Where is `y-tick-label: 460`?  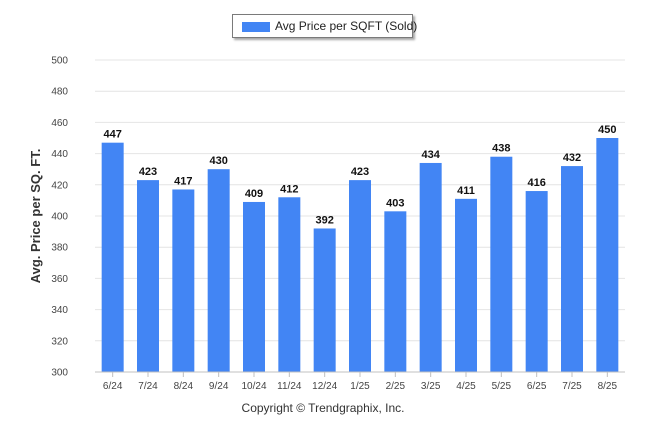 y-tick-label: 460 is located at coordinates (59, 123).